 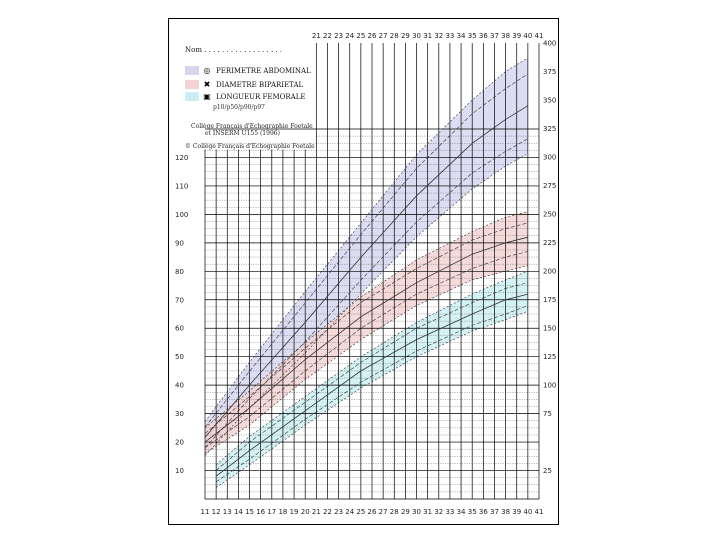 I want to click on x-tick-label: 37, so click(x=494, y=512).